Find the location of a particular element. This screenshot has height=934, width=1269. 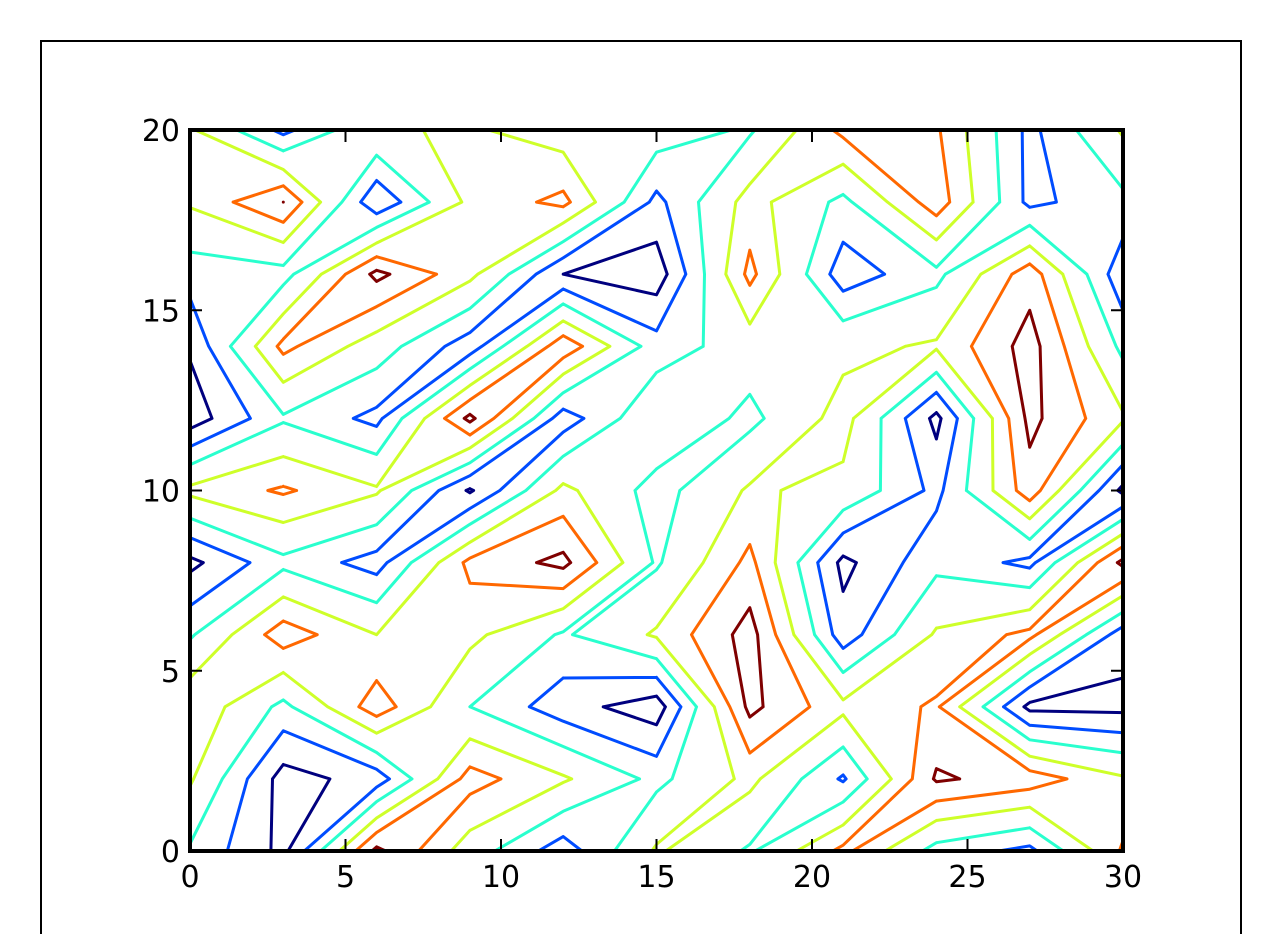

y-tick-label: 0 is located at coordinates (170, 852).